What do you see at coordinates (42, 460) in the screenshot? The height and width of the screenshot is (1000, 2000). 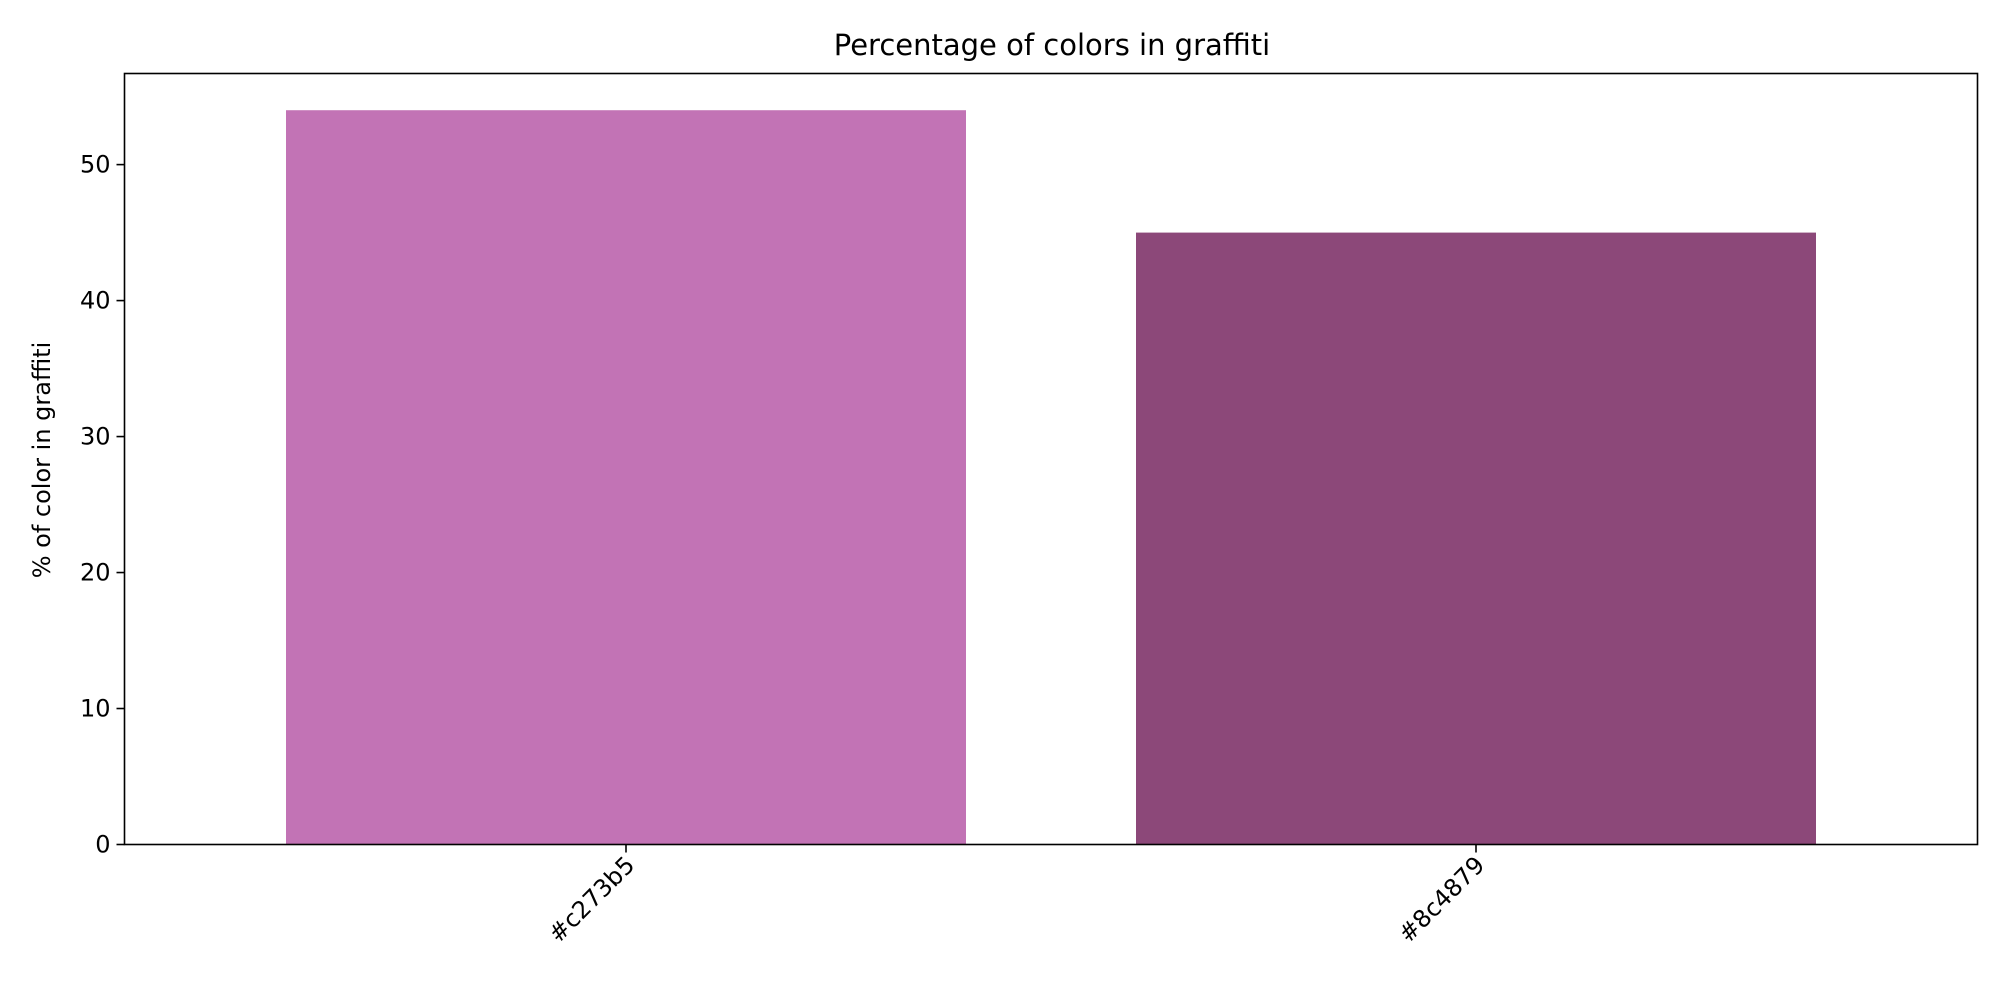 I see `y-axis-label: % of color in graffiti` at bounding box center [42, 460].